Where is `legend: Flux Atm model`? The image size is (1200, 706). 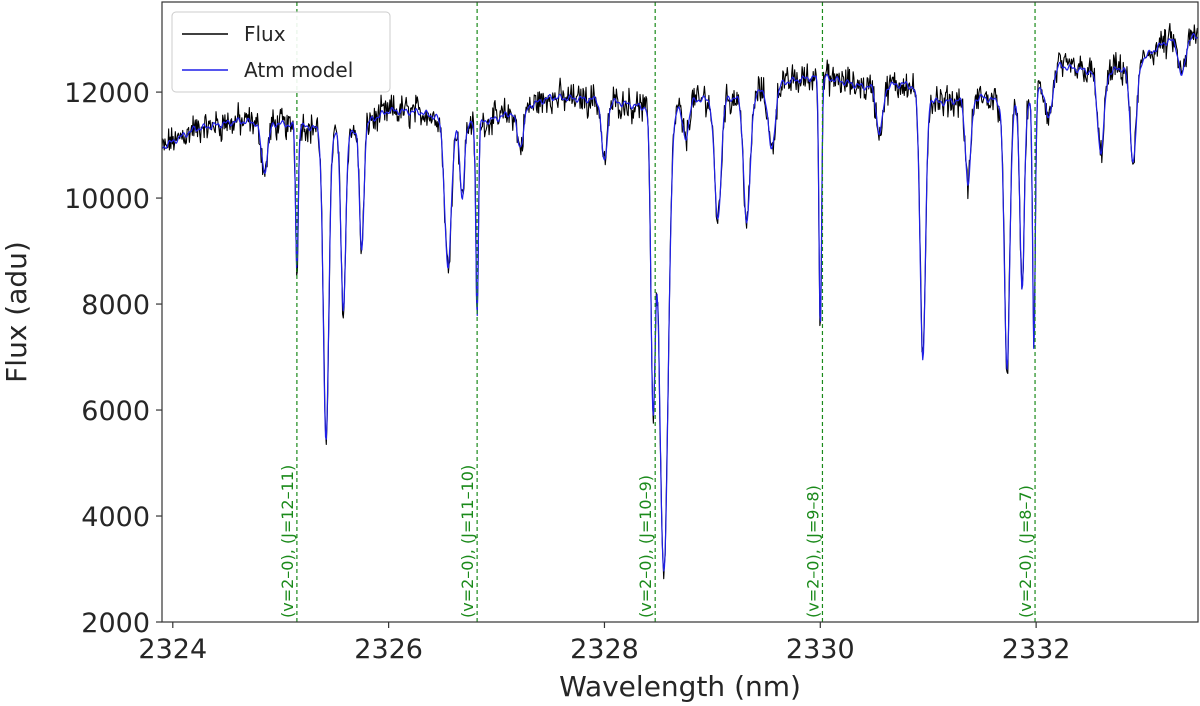
legend: Flux Atm model is located at coordinates (281, 52).